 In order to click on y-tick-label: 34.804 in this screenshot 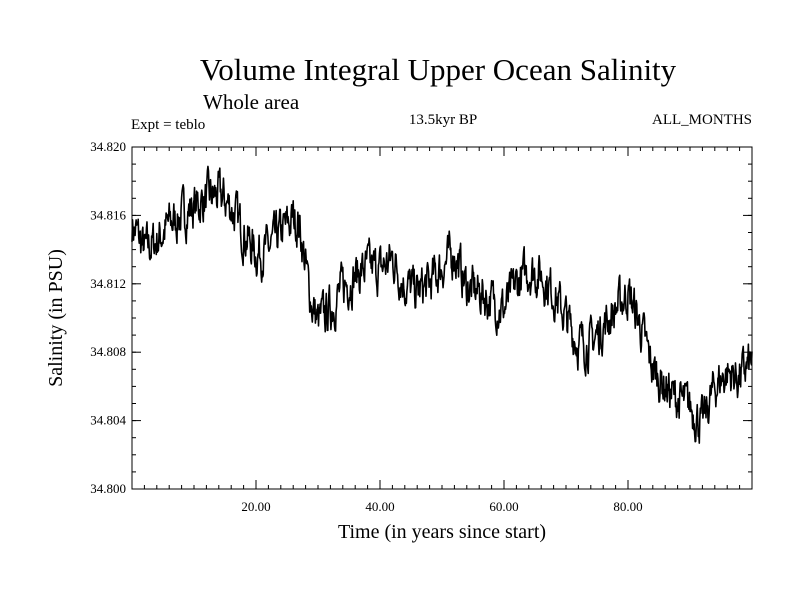, I will do `click(108, 420)`.